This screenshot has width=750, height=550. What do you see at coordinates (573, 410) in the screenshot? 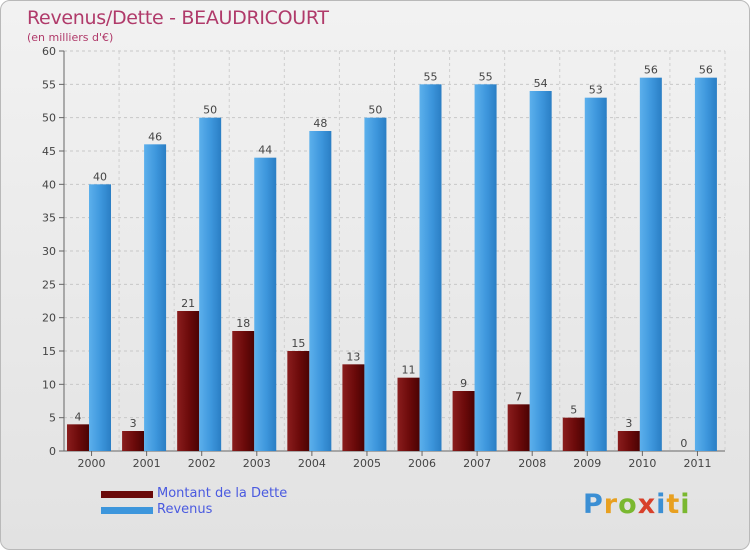
I see `data-label-dette: 5` at bounding box center [573, 410].